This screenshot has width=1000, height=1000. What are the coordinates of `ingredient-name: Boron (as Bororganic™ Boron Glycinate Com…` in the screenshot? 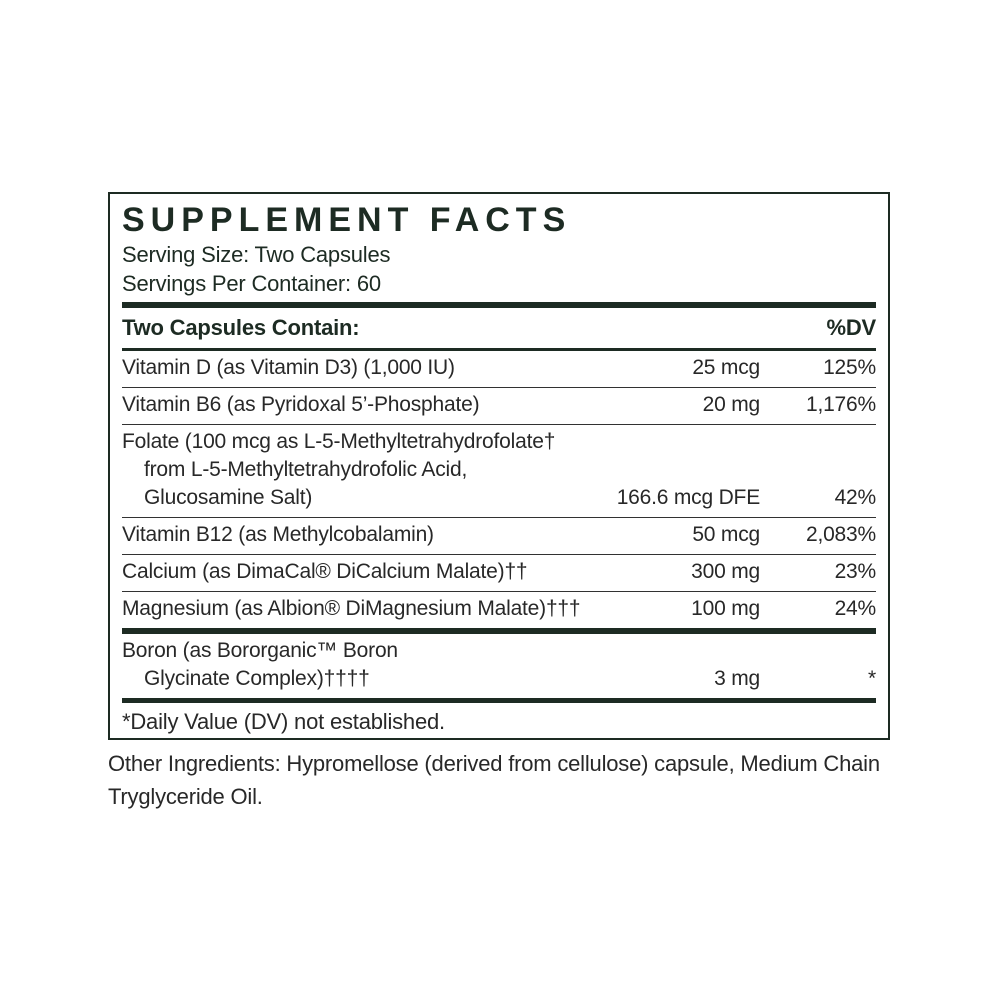 It's located at (351, 665).